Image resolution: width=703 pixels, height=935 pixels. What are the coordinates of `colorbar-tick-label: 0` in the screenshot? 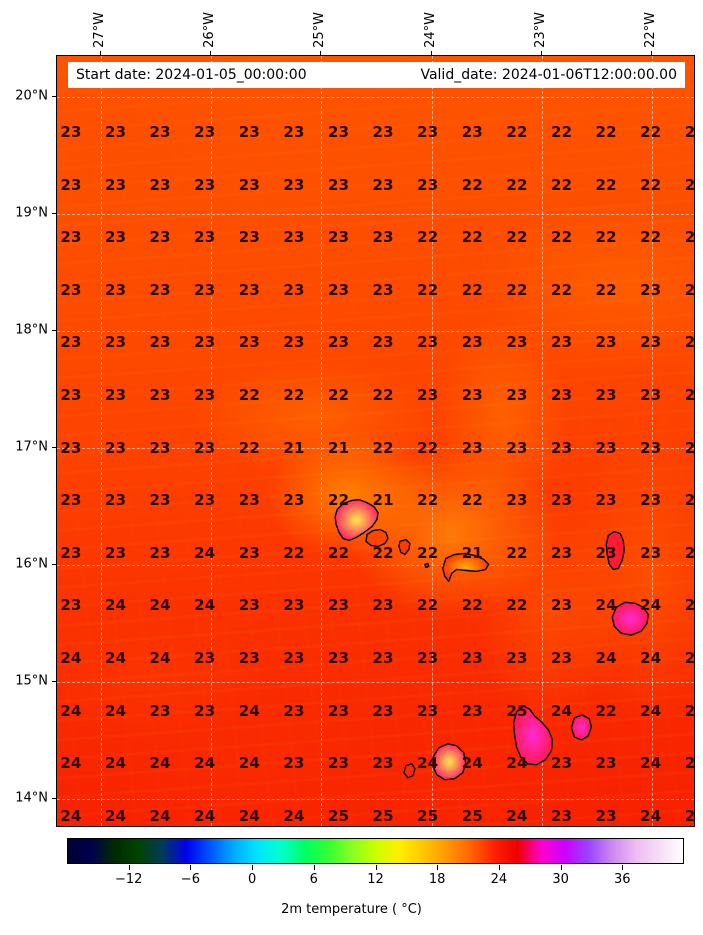 It's located at (252, 879).